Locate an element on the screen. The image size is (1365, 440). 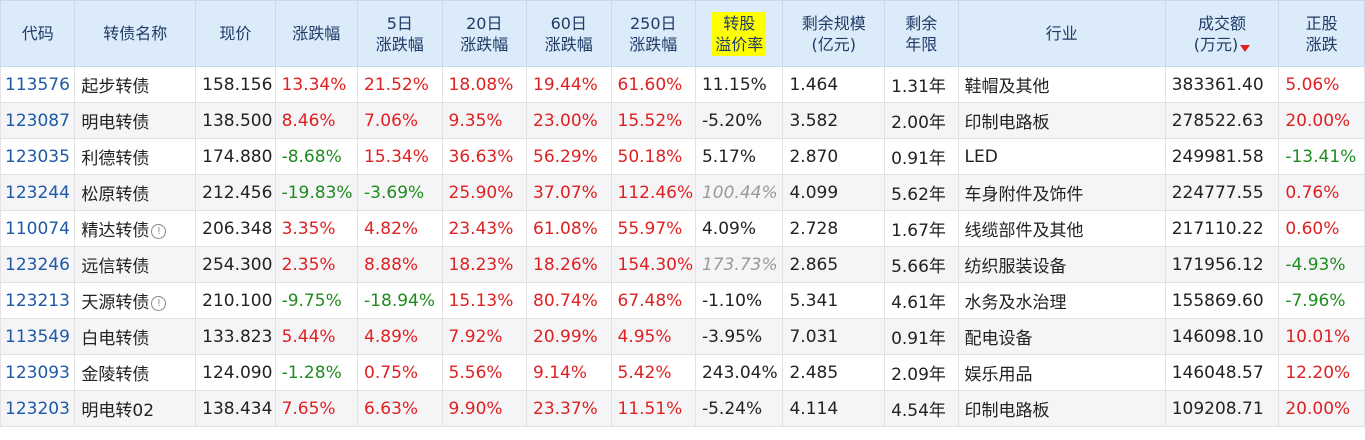
bond-code-link-text: 113549 is located at coordinates (37, 336).